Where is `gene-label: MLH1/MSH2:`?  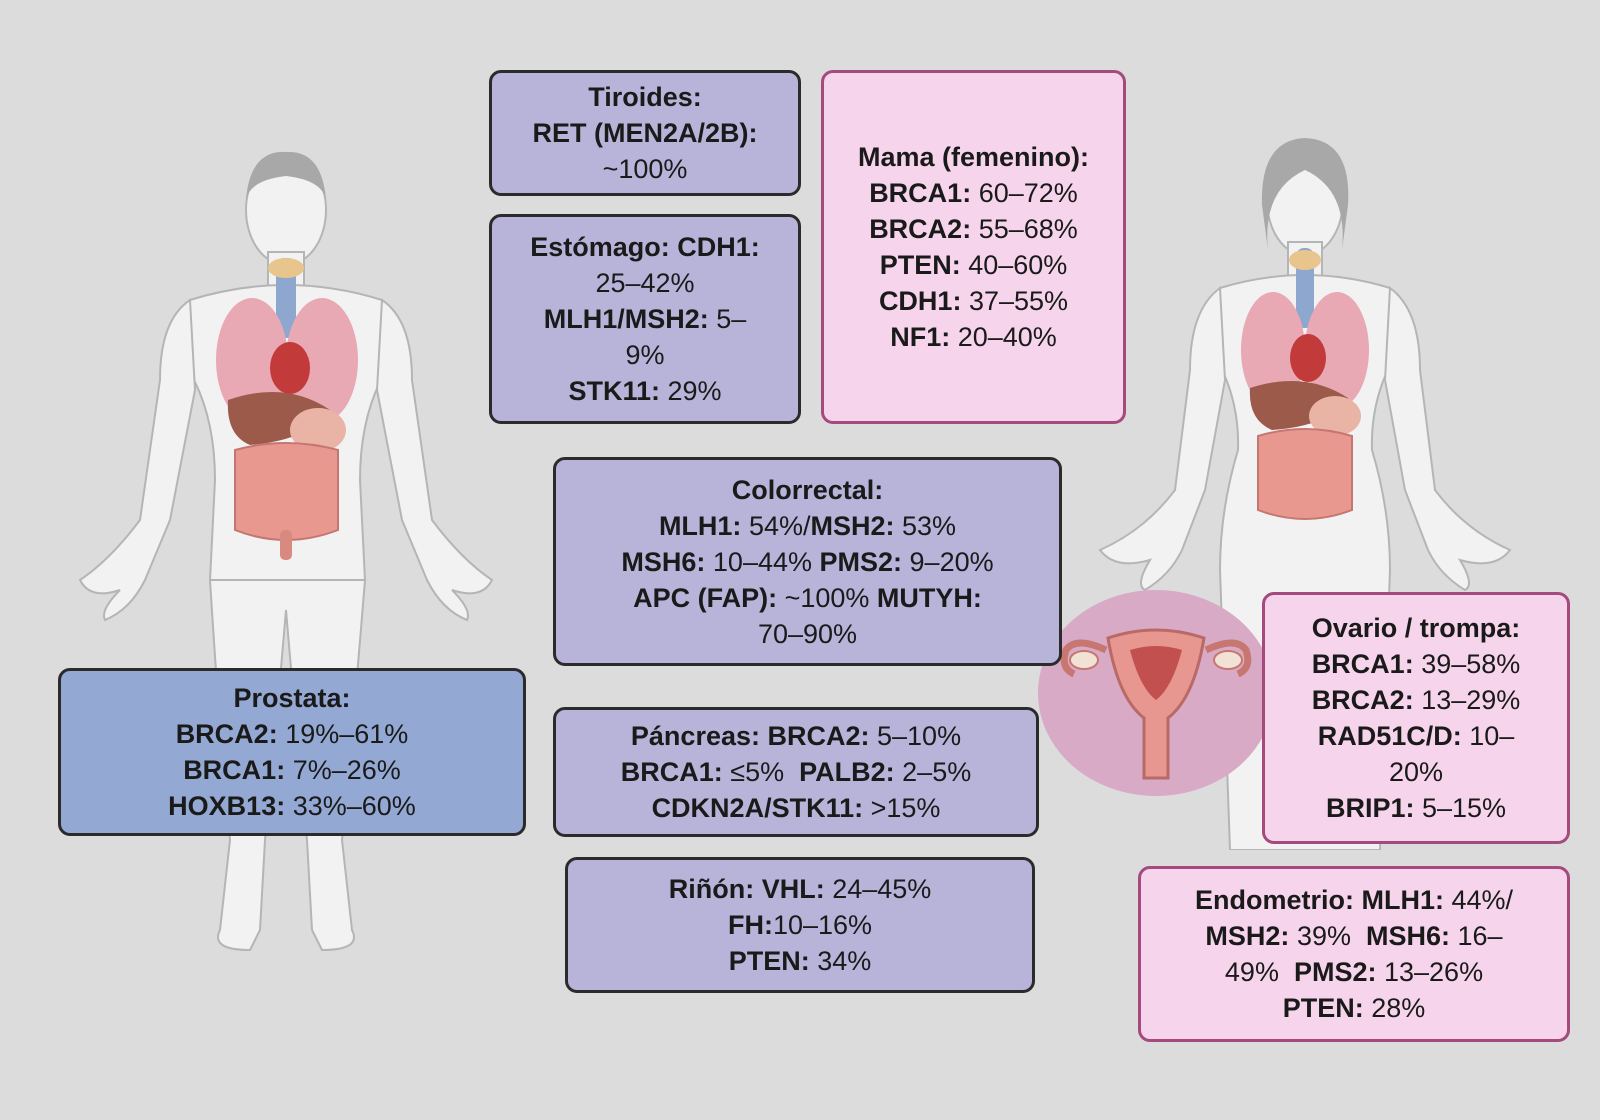
gene-label: MLH1/MSH2: is located at coordinates (626, 319).